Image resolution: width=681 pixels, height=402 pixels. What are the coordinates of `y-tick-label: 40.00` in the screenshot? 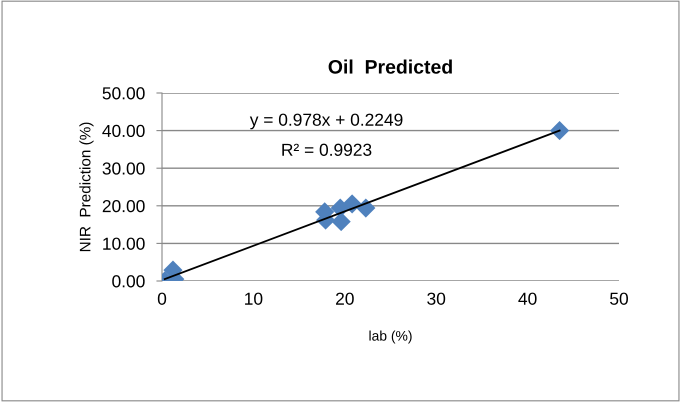 It's located at (123, 131).